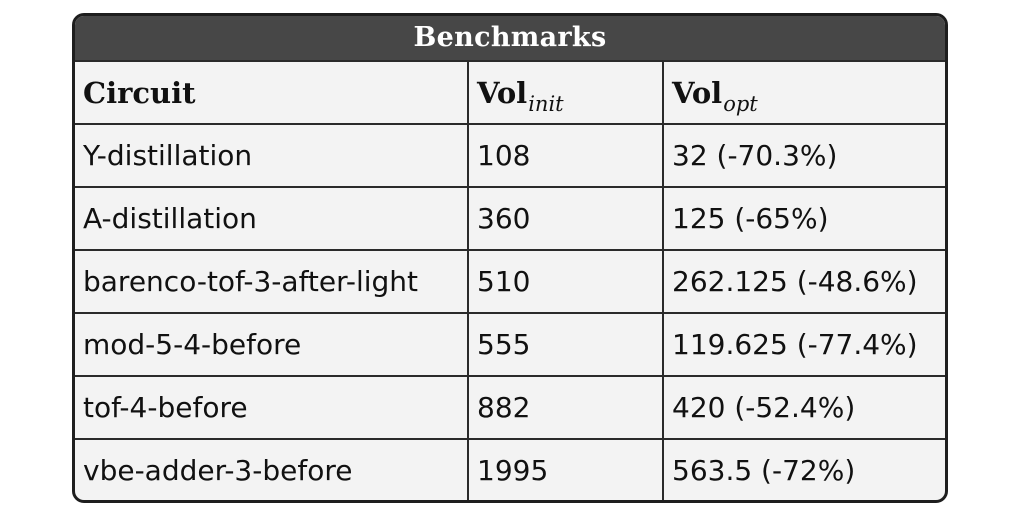 The width and height of the screenshot is (1024, 520). I want to click on circuit-cell: barenco-tof-3-after-light, so click(272, 281).